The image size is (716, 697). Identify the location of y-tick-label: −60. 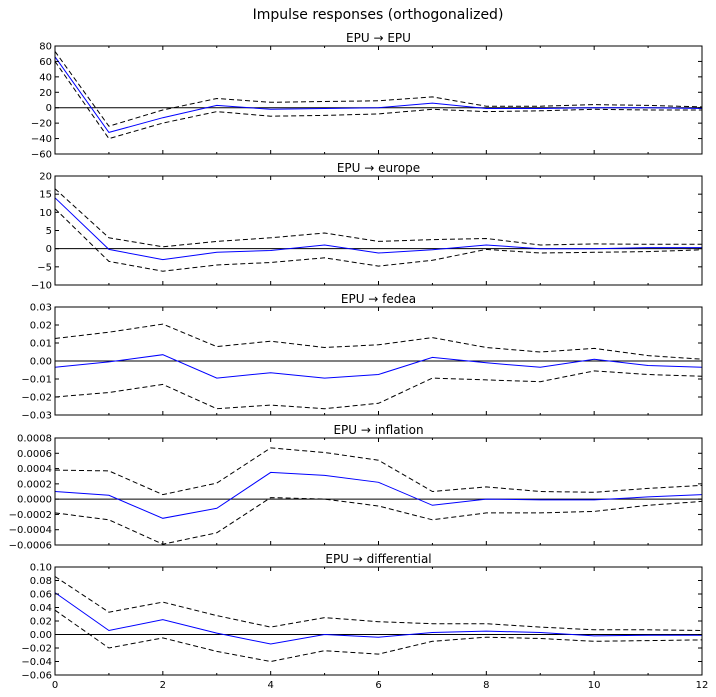
(41, 155).